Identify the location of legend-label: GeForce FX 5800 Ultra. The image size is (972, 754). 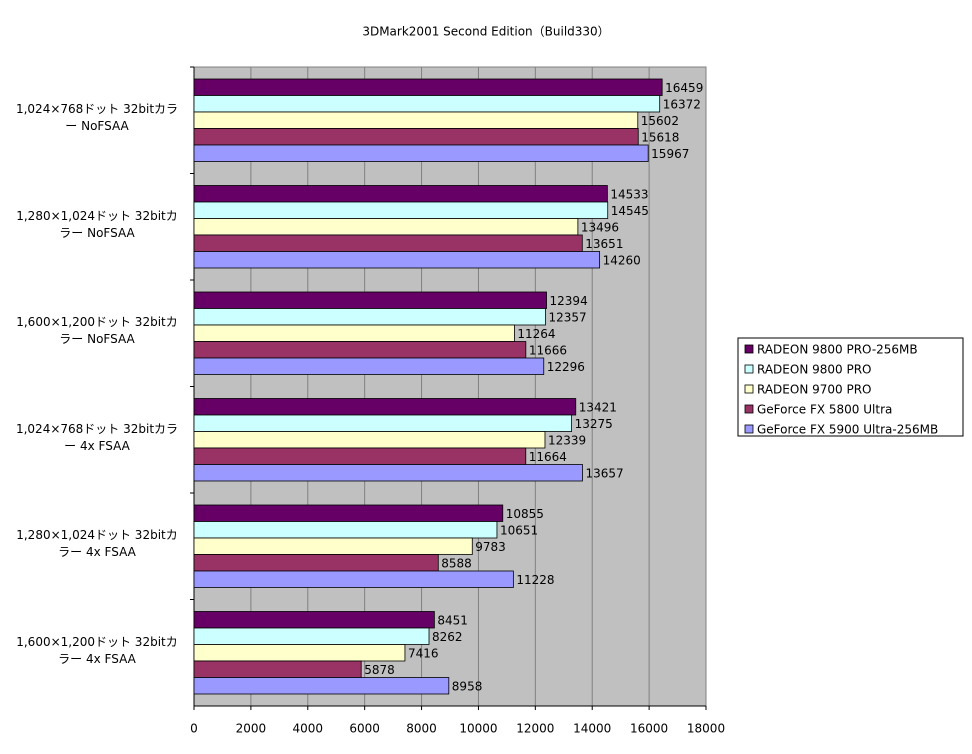
(824, 410).